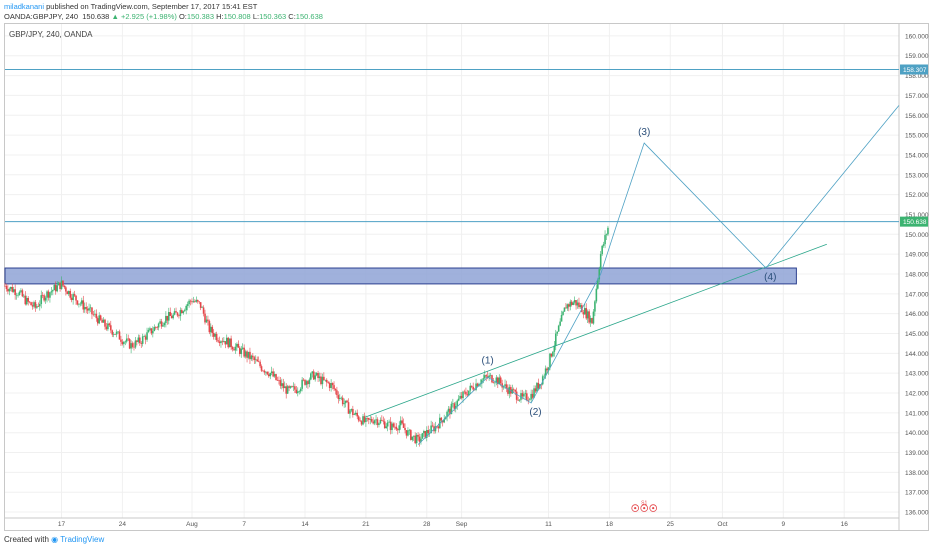  What do you see at coordinates (244, 524) in the screenshot?
I see `x-tick-label: 7` at bounding box center [244, 524].